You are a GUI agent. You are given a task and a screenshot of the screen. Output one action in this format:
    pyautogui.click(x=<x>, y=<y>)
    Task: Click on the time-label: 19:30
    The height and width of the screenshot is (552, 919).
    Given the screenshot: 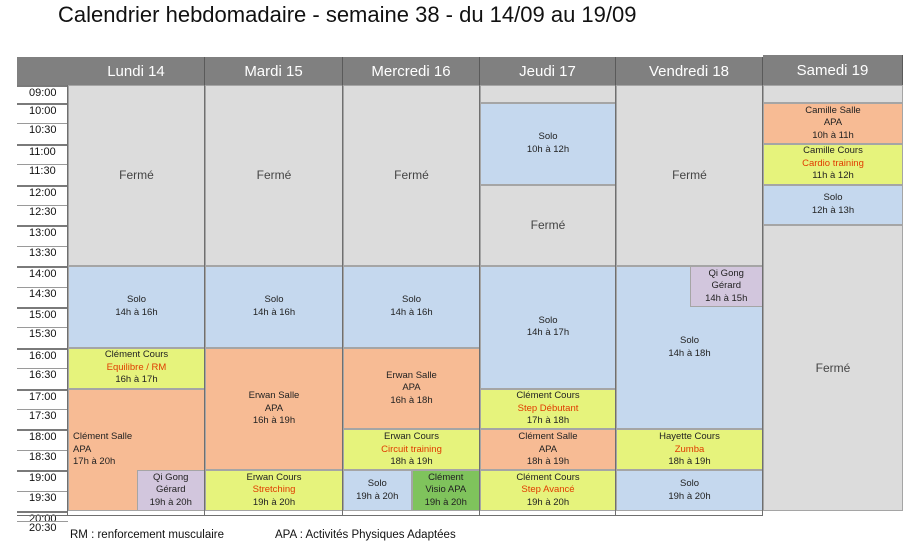 What is the action you would take?
    pyautogui.click(x=42, y=500)
    